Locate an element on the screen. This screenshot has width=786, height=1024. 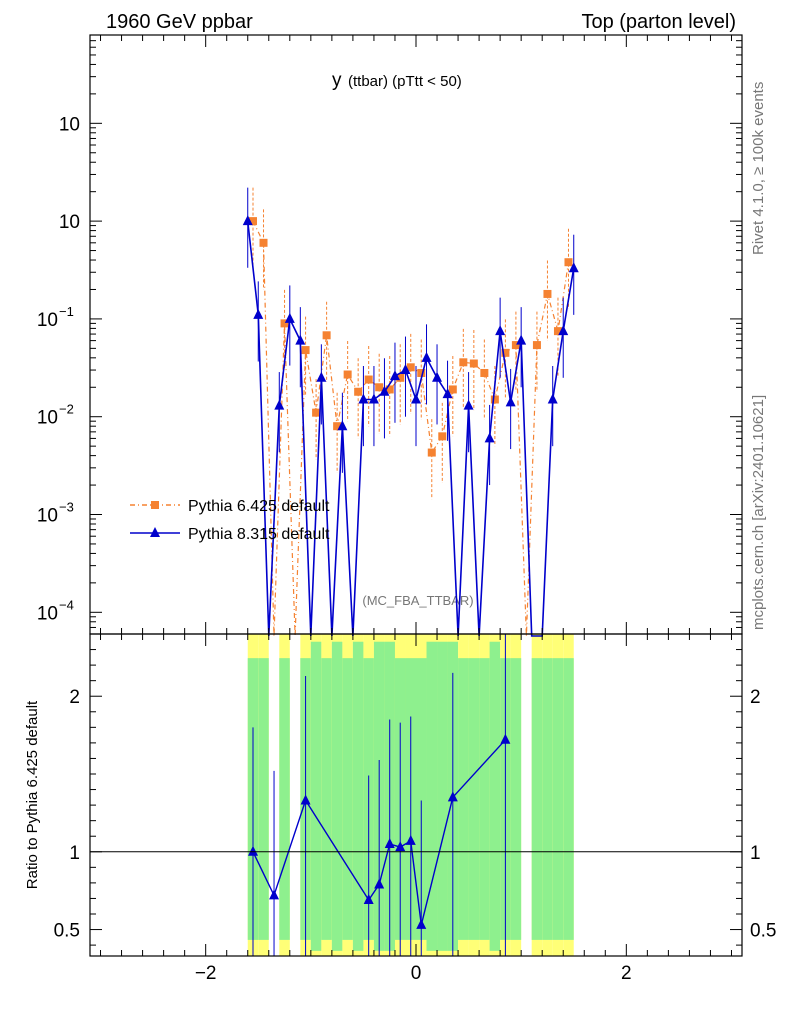
plot-title-sub: (ttbar) (pTtt < 50) is located at coordinates (405, 81).